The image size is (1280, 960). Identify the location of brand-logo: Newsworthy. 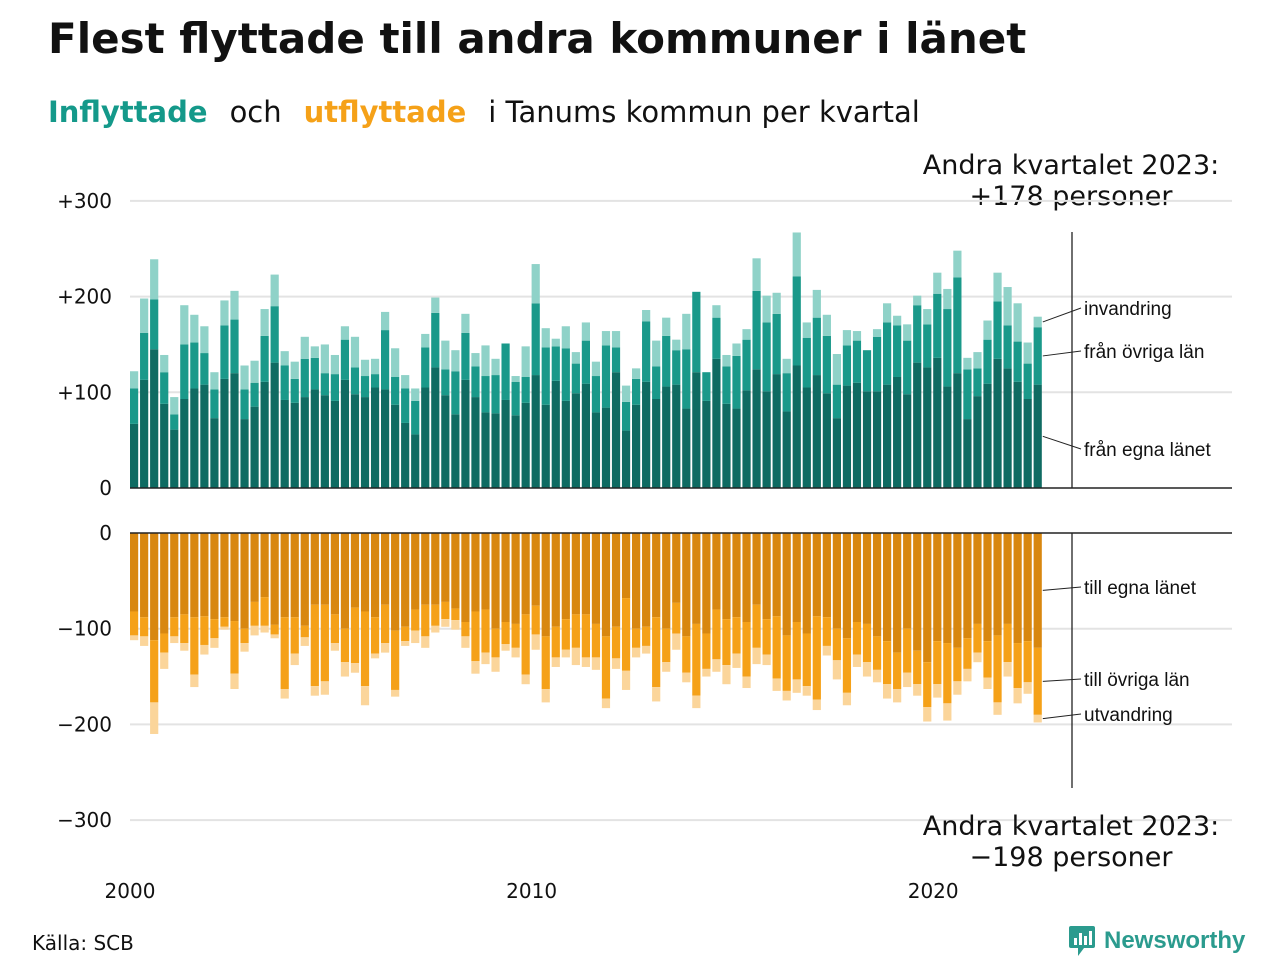
(1156, 941).